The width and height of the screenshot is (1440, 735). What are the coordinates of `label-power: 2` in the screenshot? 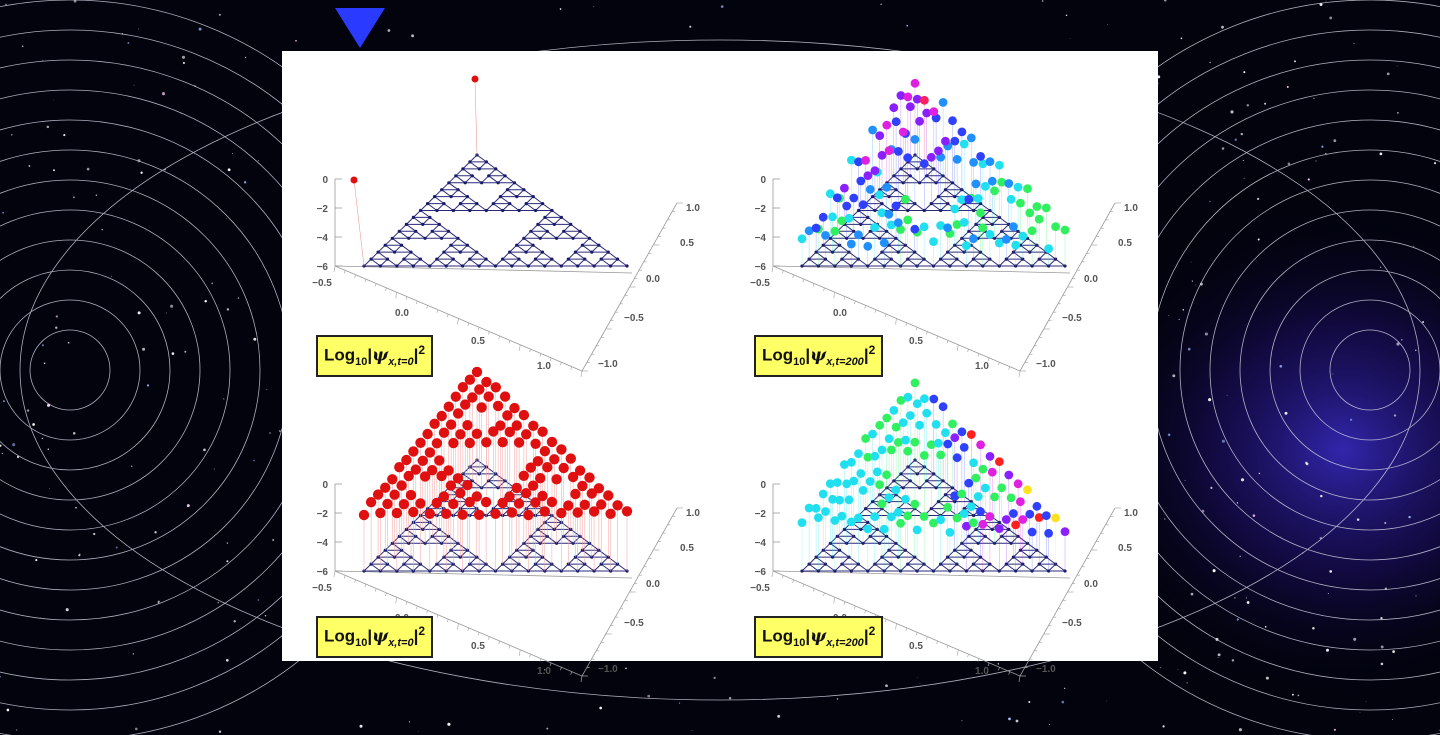 It's located at (872, 631).